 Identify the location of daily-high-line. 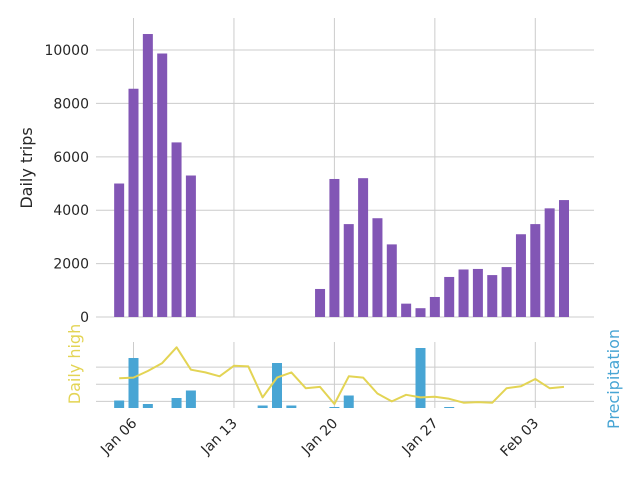
(342, 375).